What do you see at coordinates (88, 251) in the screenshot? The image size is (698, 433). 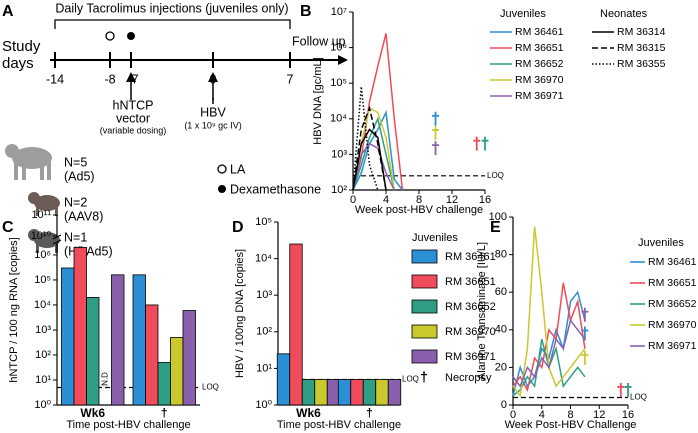 I see `cohort-label: (HDAd5)` at bounding box center [88, 251].